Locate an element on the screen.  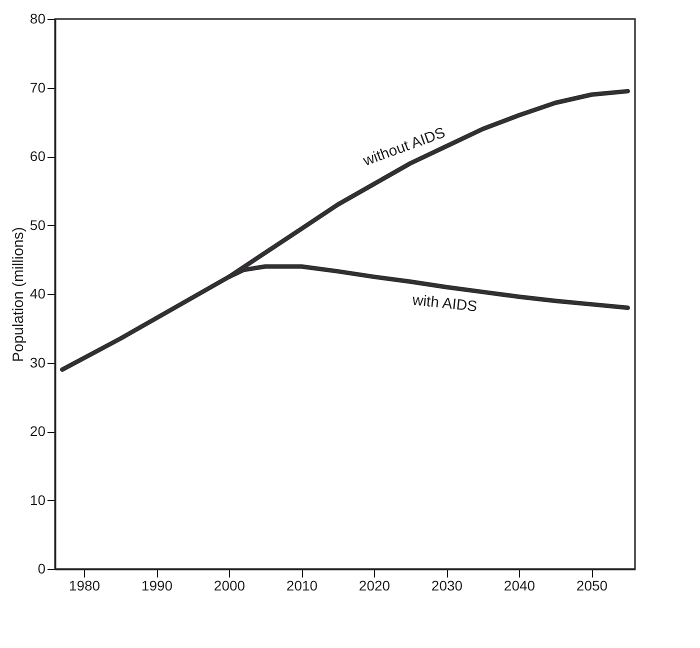
x-tick-label: 2010 is located at coordinates (302, 586).